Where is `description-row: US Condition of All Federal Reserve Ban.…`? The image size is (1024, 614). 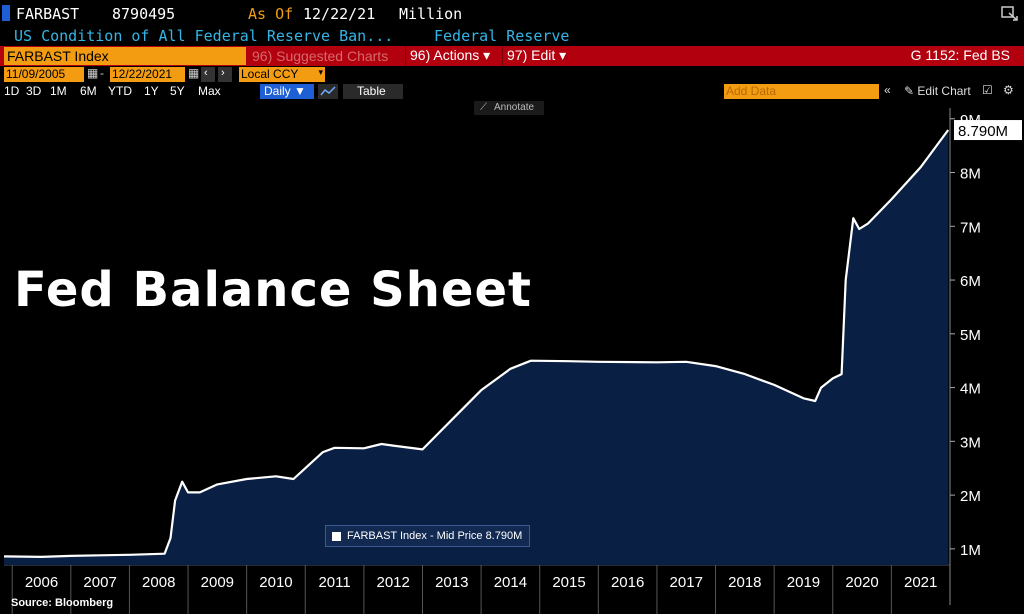
description-row: US Condition of All Federal Reserve Ban.… is located at coordinates (512, 36).